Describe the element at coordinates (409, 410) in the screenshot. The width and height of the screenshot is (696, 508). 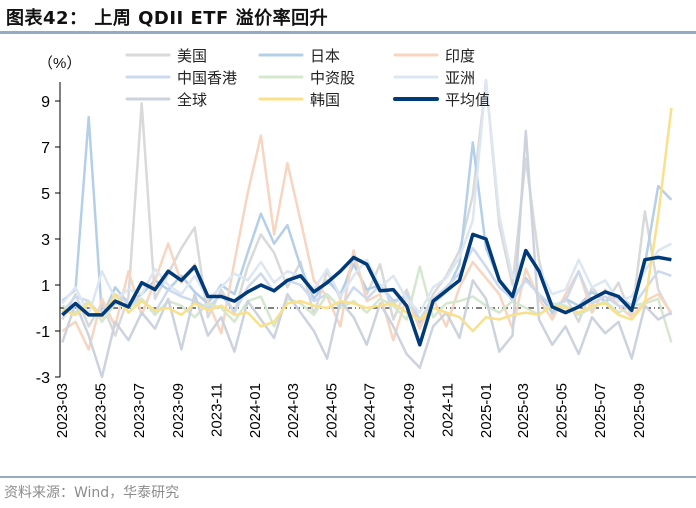
I see `x-tick-label: 2024-09` at that location.